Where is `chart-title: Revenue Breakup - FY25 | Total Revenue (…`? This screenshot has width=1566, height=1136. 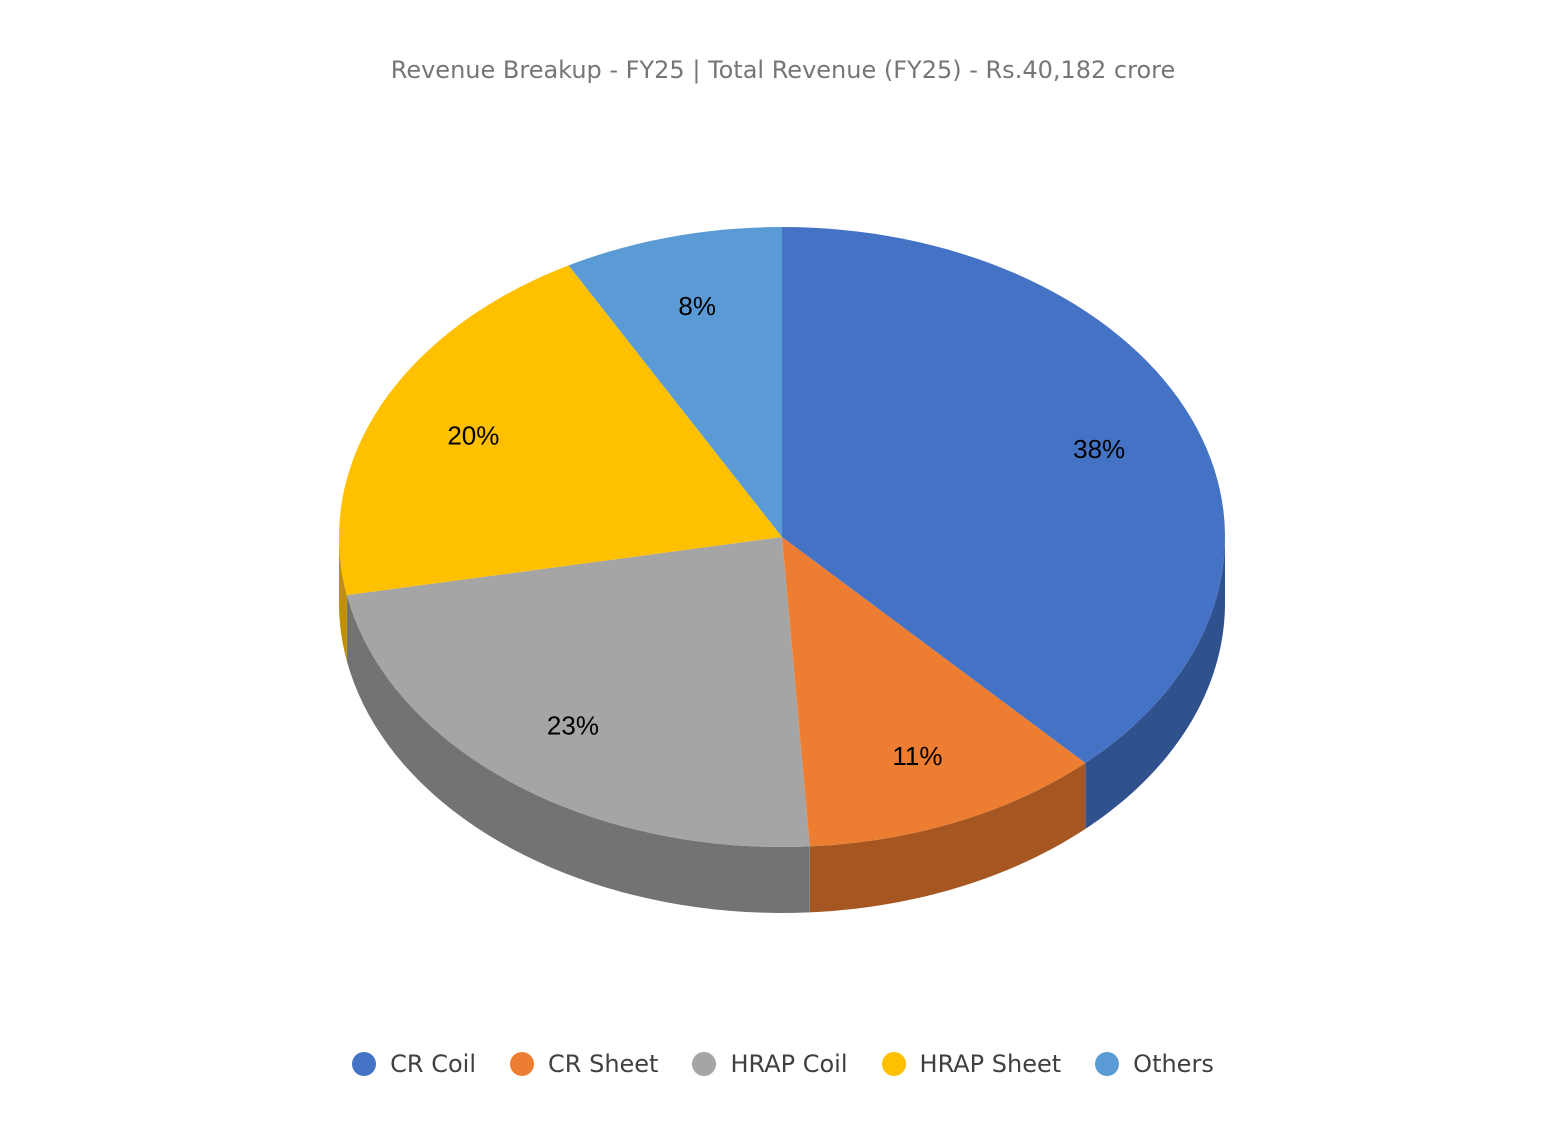 chart-title: Revenue Breakup - FY25 | Total Revenue (… is located at coordinates (783, 70).